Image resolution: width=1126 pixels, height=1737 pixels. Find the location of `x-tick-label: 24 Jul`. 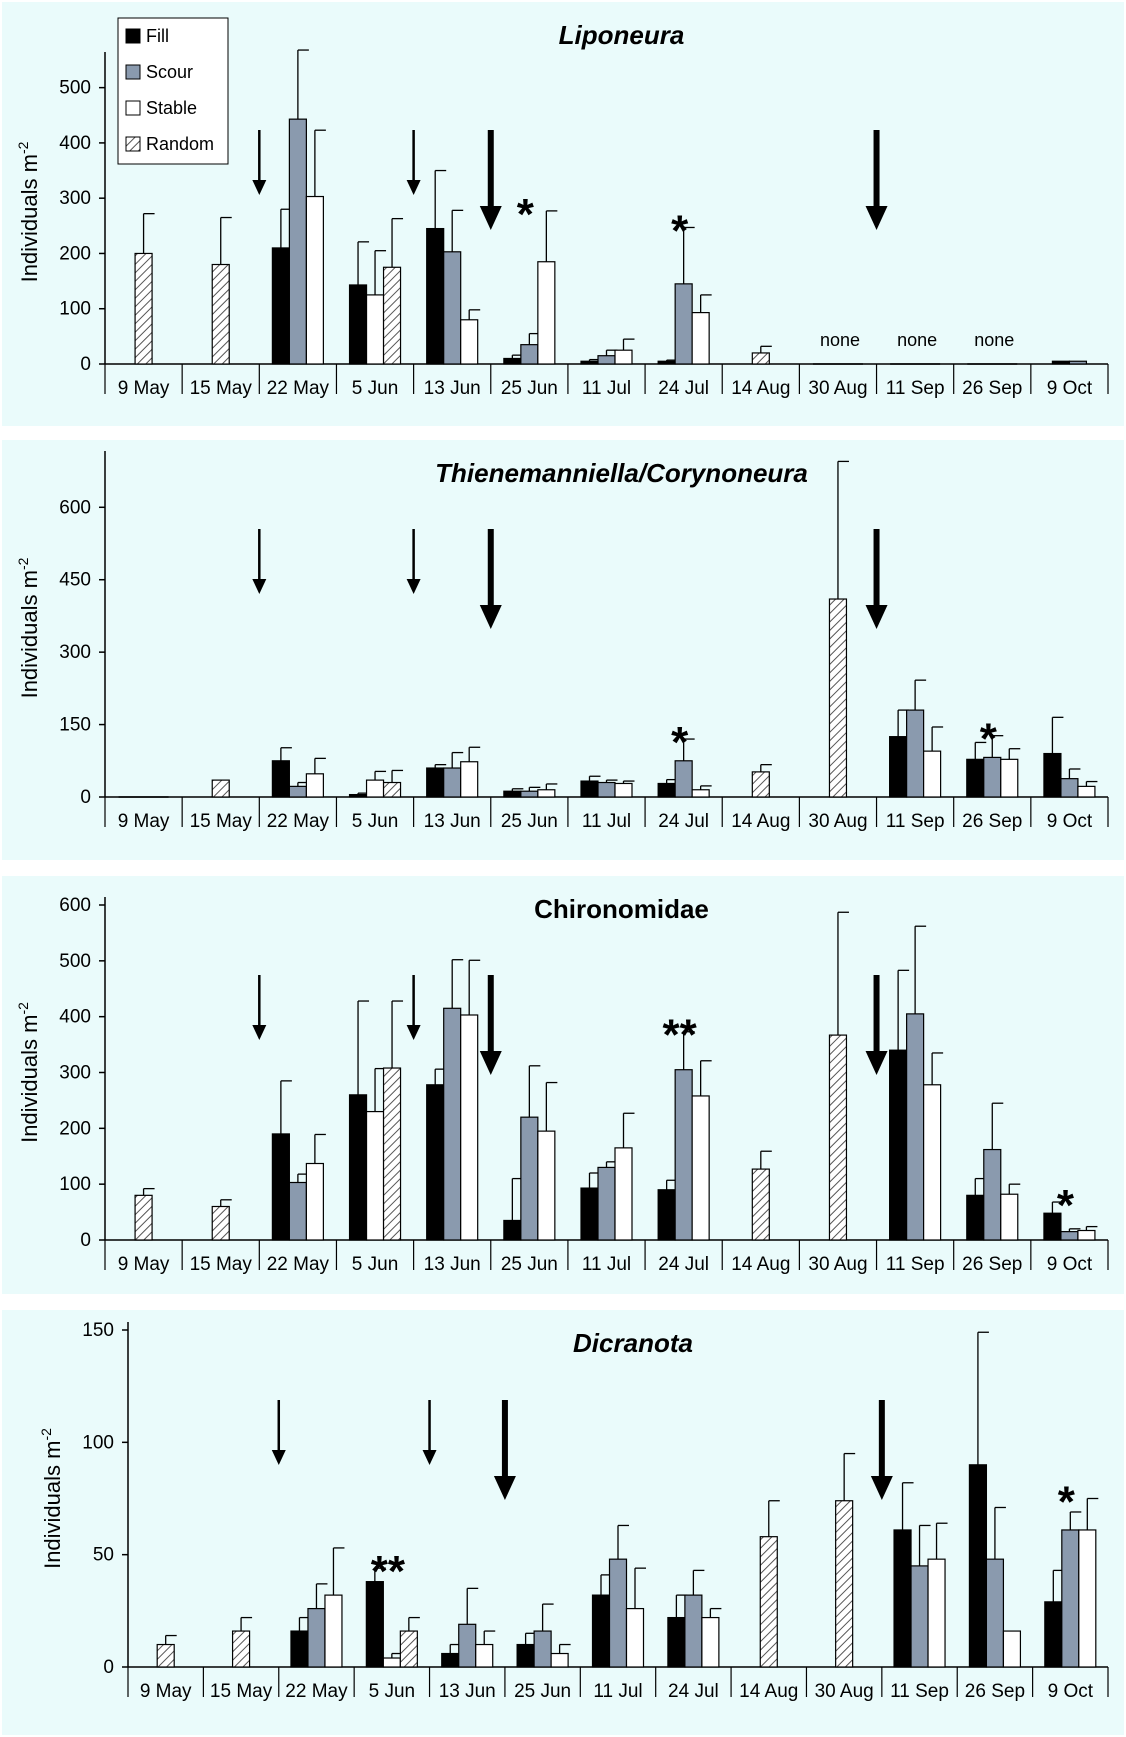

x-tick-label: 24 Jul is located at coordinates (683, 1264).